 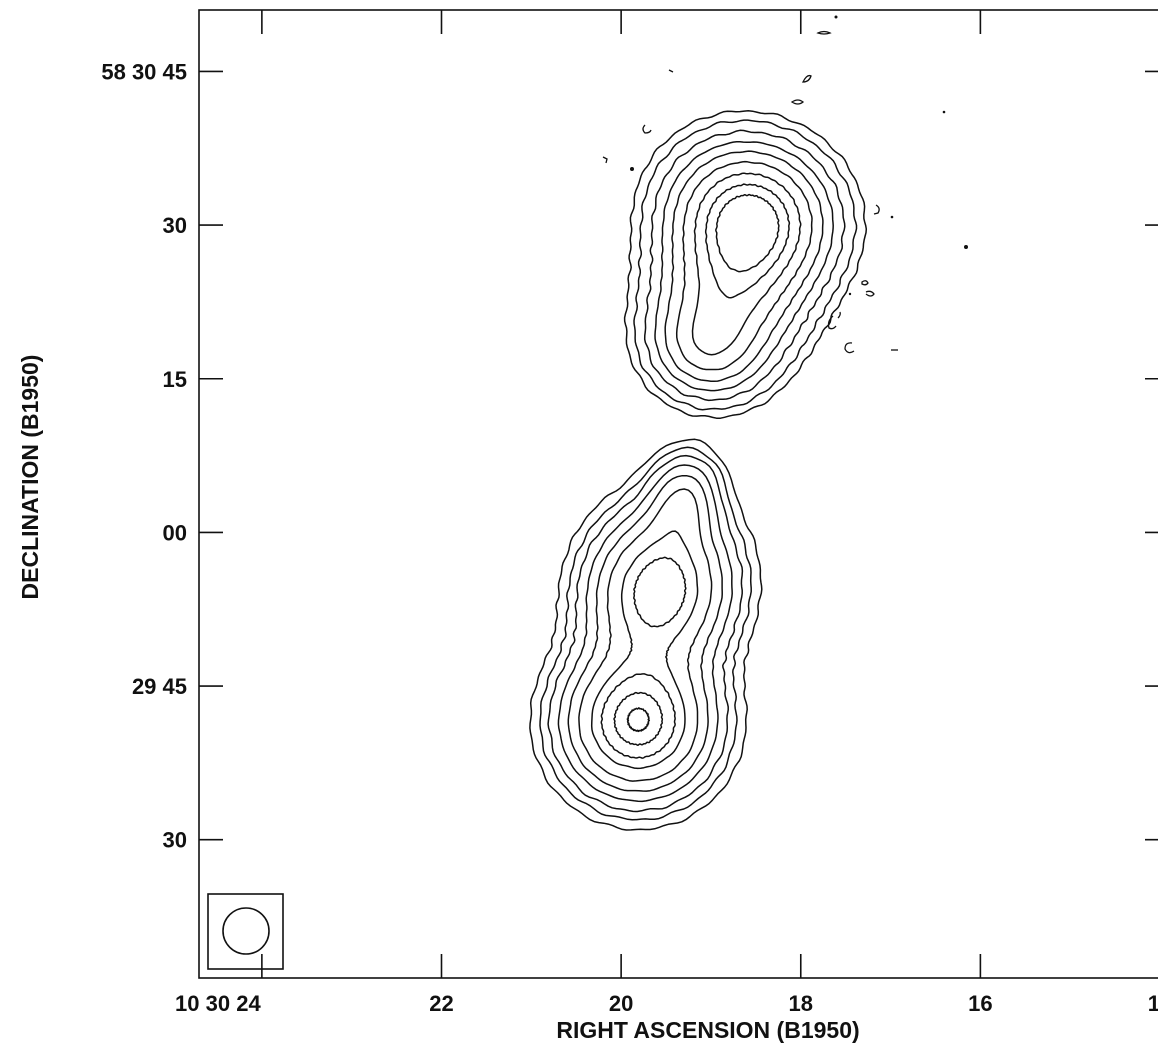 I want to click on x-tick-label: 22, so click(x=441, y=1003).